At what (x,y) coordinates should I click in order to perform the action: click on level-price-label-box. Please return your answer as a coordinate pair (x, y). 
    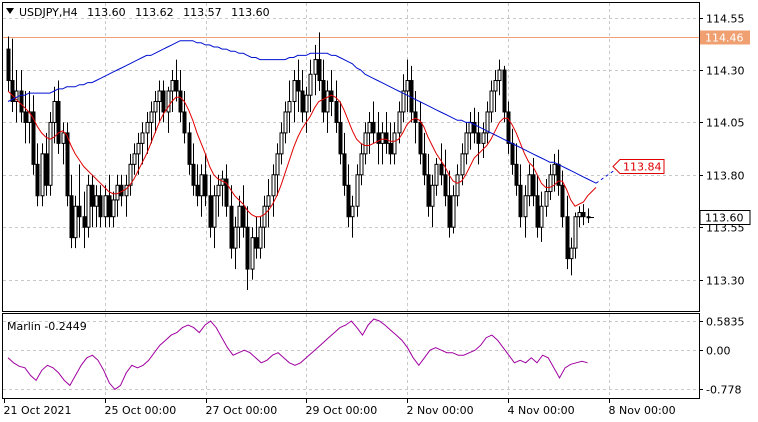
    Looking at the image, I should click on (725, 37).